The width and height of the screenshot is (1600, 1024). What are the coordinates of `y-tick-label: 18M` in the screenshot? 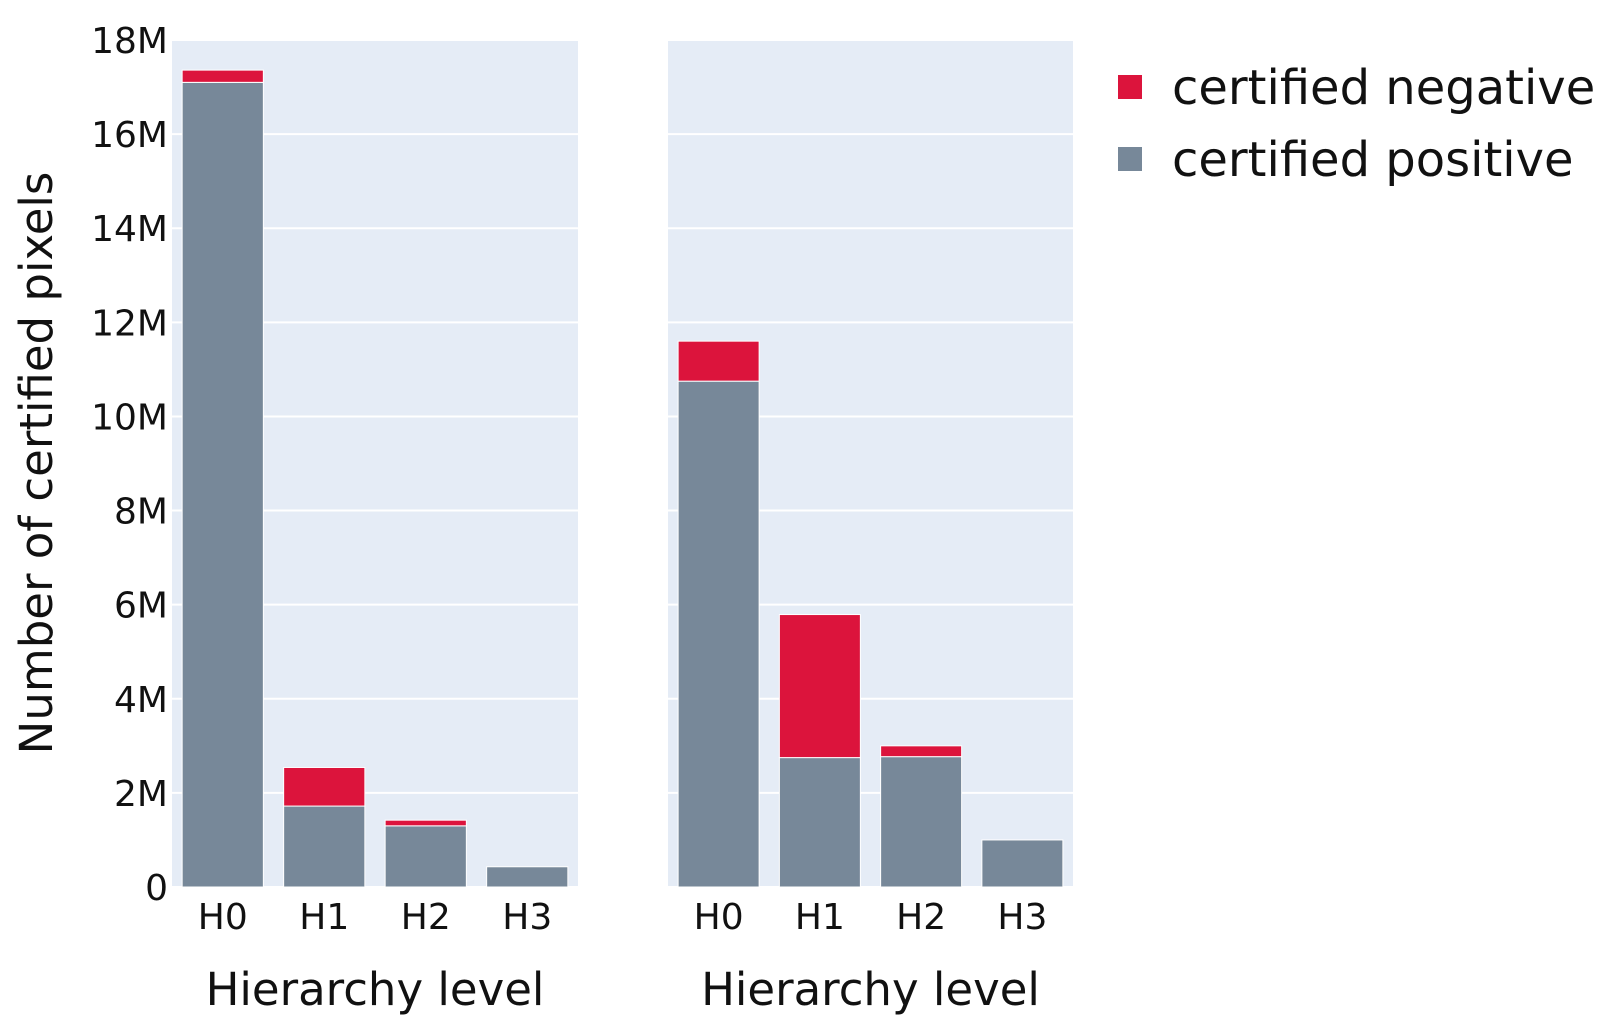 It's located at (129, 41).